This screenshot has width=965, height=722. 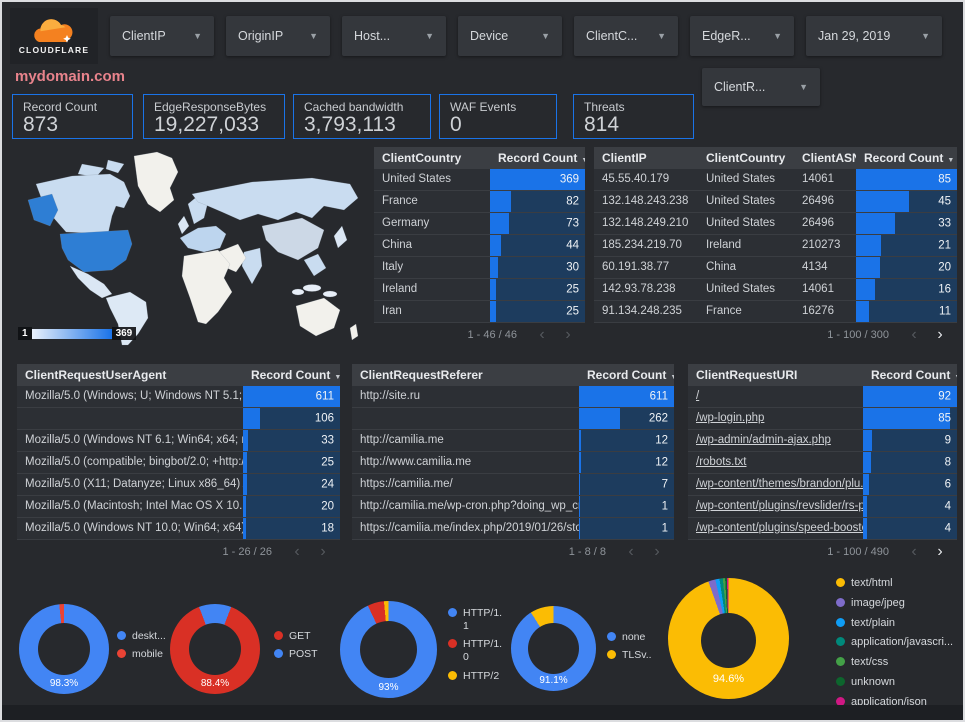 What do you see at coordinates (829, 158) in the screenshot?
I see `column-header: ClientASN` at bounding box center [829, 158].